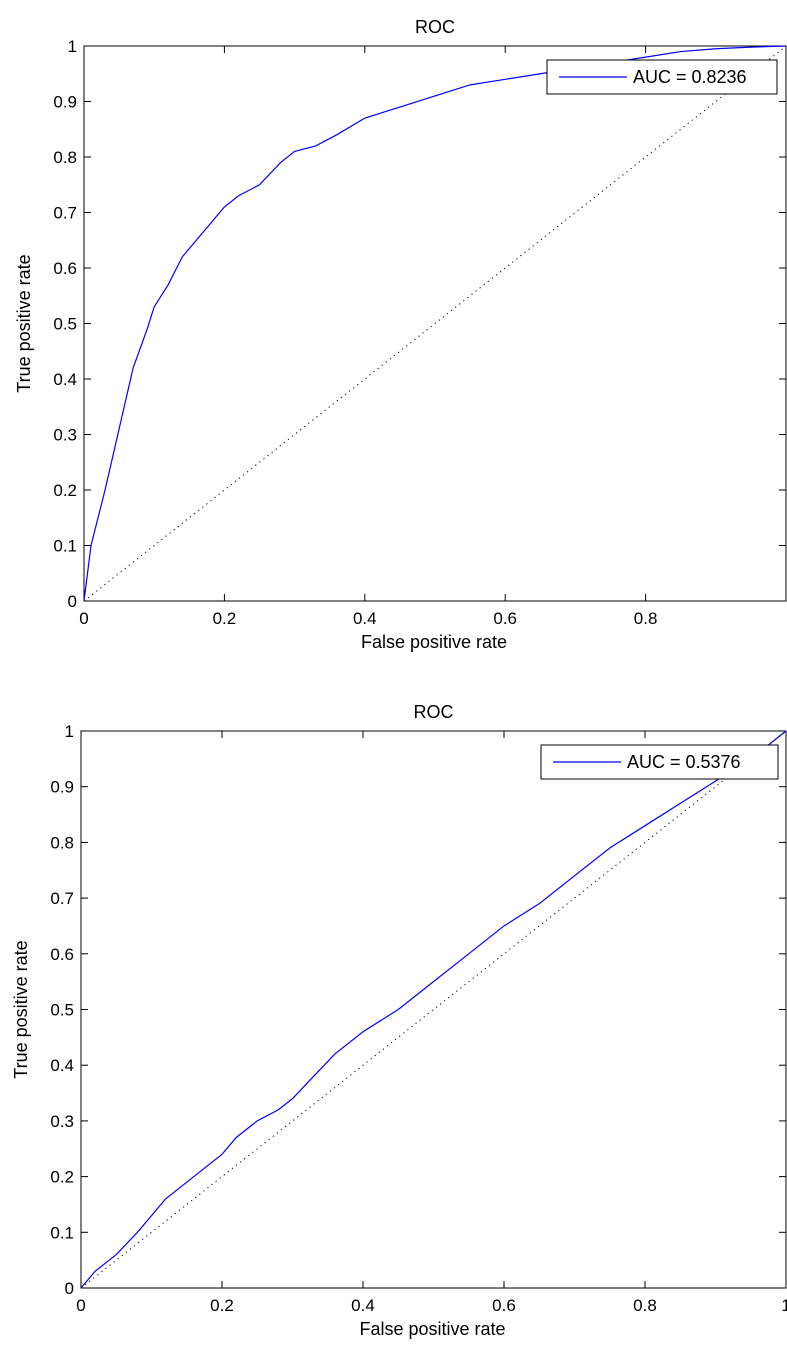 The image size is (787, 1345). I want to click on x-tick-label: 1, so click(784, 1305).